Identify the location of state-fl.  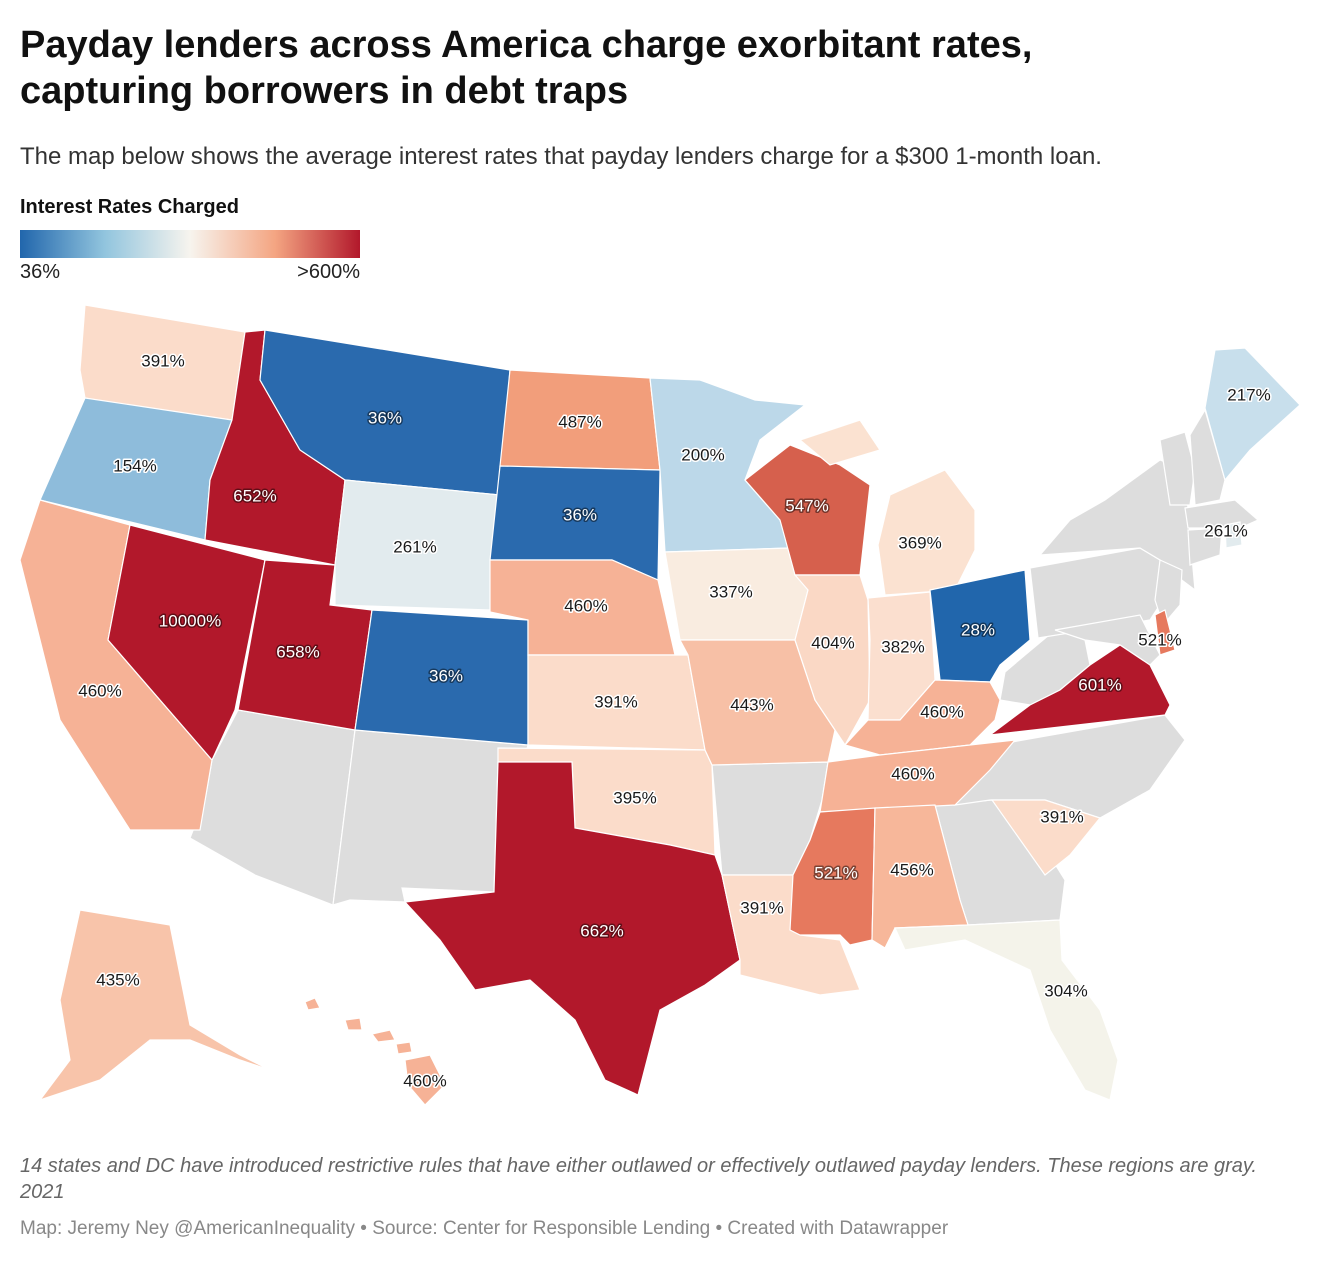
(1006, 1010).